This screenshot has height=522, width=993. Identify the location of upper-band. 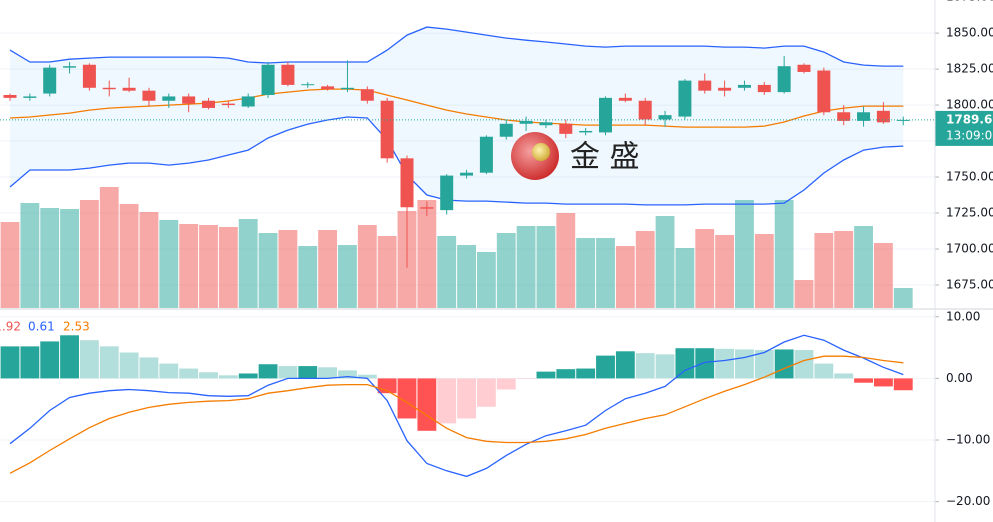
(456, 46).